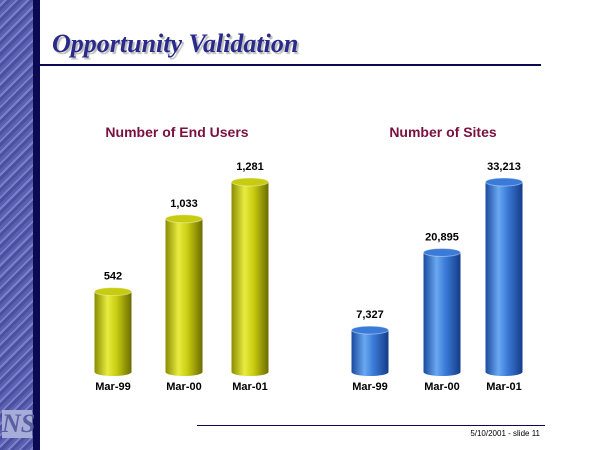 Image resolution: width=600 pixels, height=450 pixels. What do you see at coordinates (370, 315) in the screenshot?
I see `data-label: 7,327` at bounding box center [370, 315].